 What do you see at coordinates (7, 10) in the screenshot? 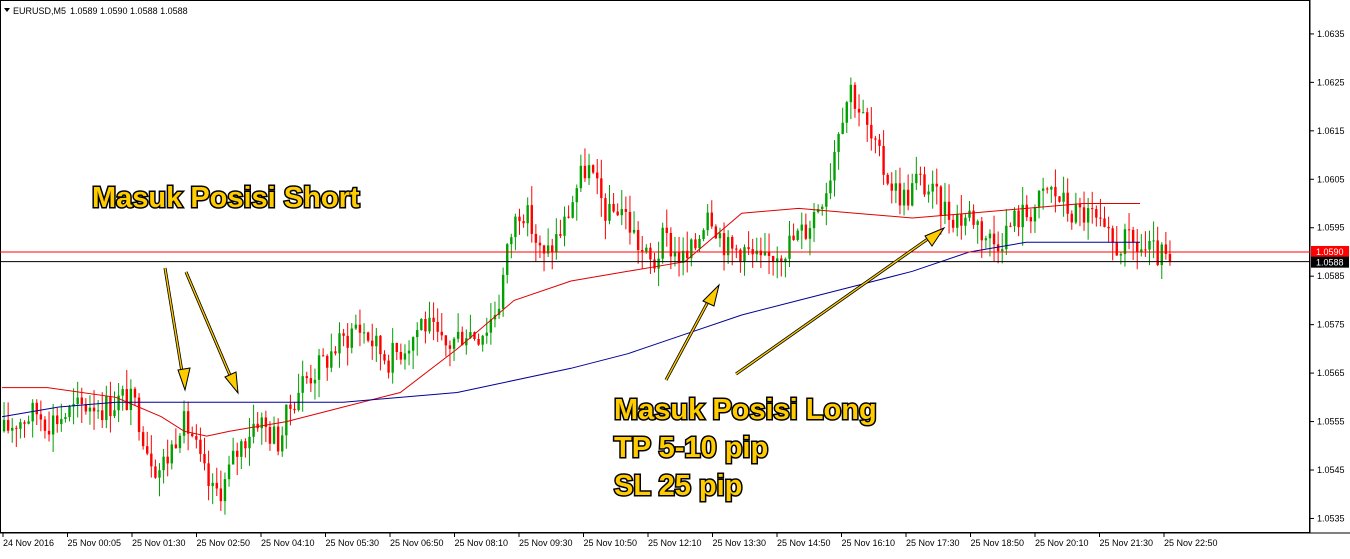
I see `dropdown-triangle-icon` at bounding box center [7, 10].